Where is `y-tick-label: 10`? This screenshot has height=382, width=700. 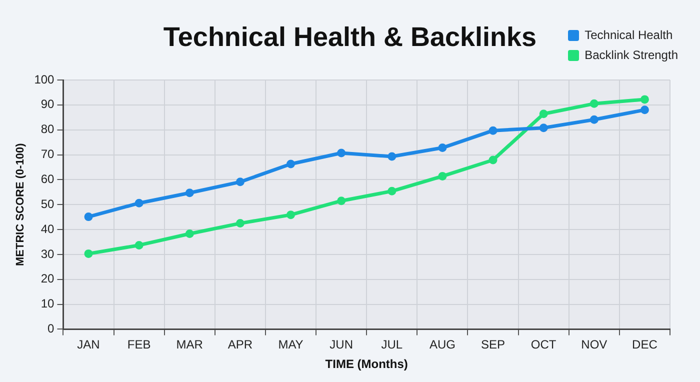 y-tick-label: 10 is located at coordinates (47, 303).